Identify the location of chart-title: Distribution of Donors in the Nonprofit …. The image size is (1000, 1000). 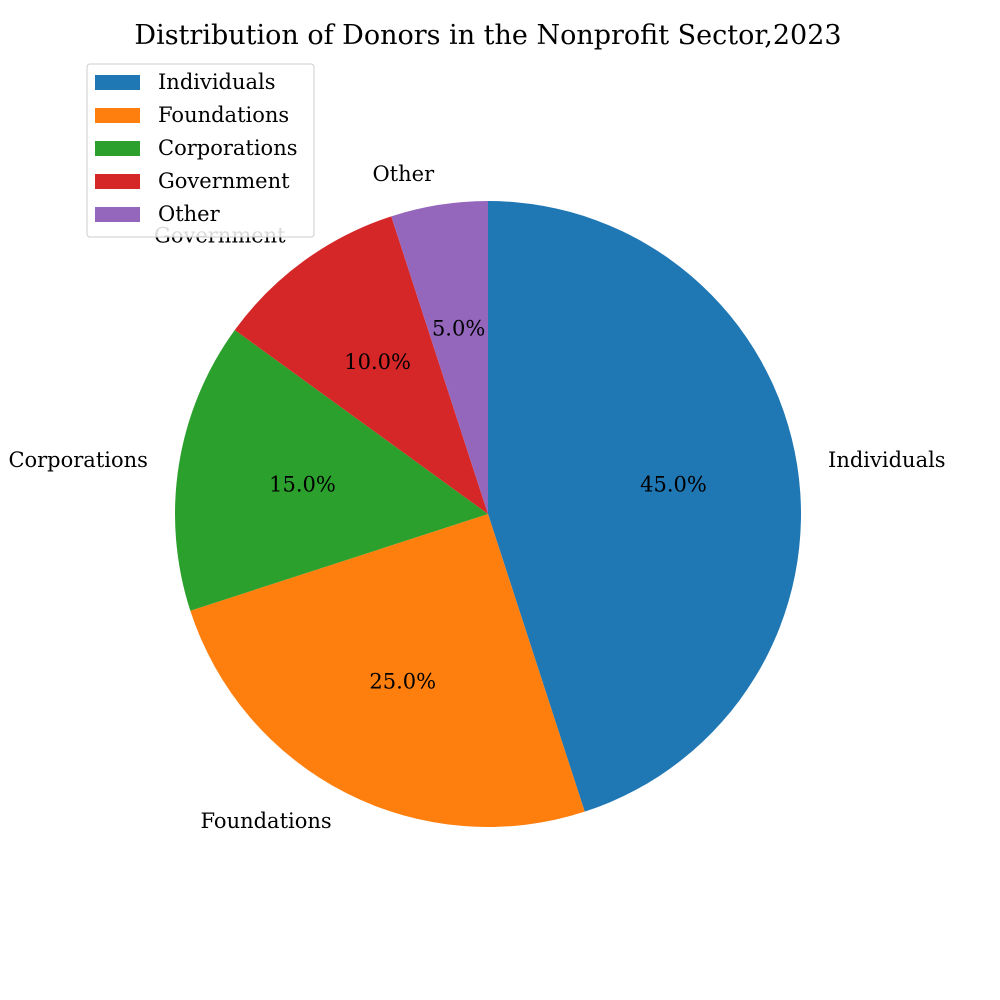
(487, 35).